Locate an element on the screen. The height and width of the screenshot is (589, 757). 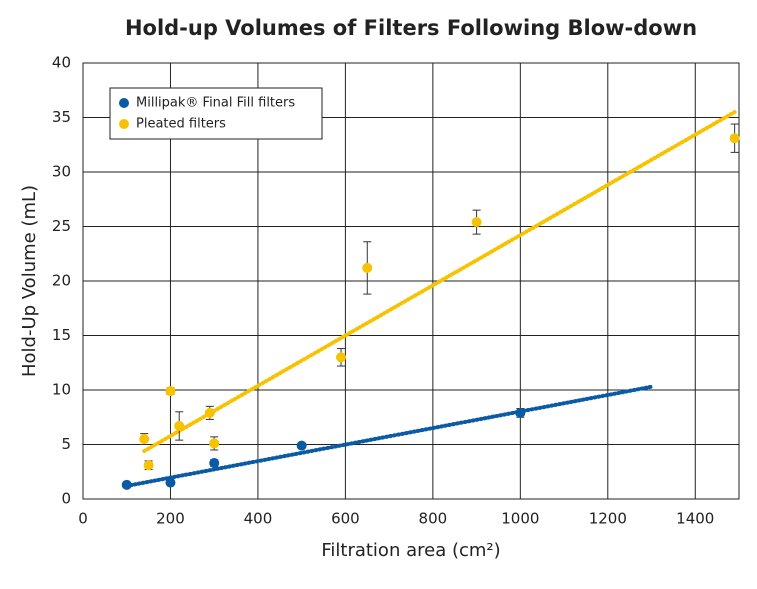
legend-label: Millipak® Final Fill filters is located at coordinates (215, 103).